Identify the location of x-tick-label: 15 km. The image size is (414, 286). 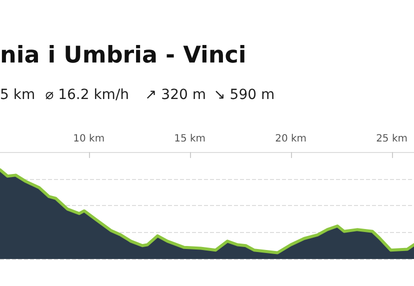
(190, 139).